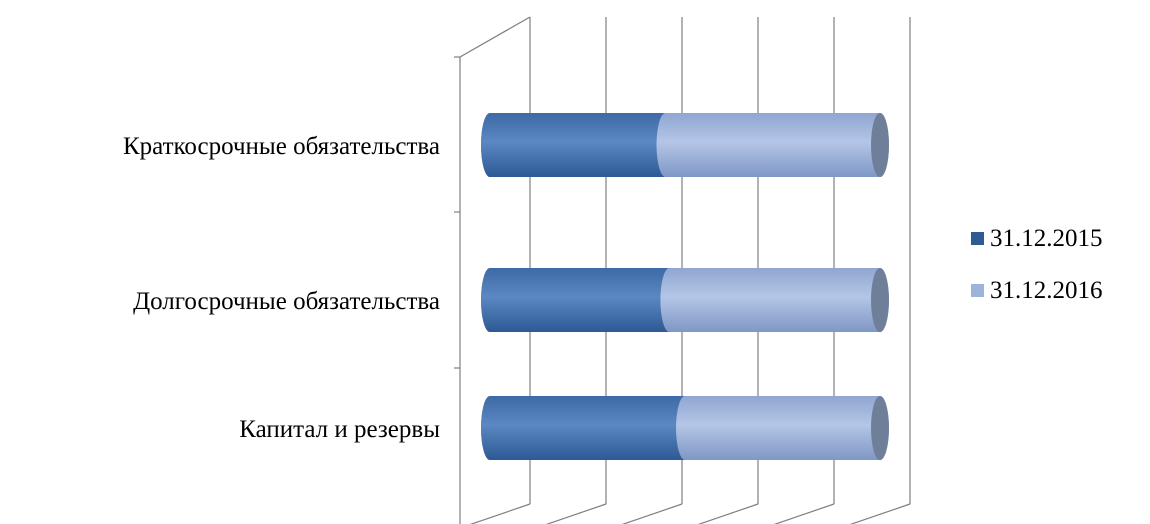 This screenshot has width=1150, height=524. What do you see at coordinates (339, 429) in the screenshot?
I see `category-label: Капитал и резервы` at bounding box center [339, 429].